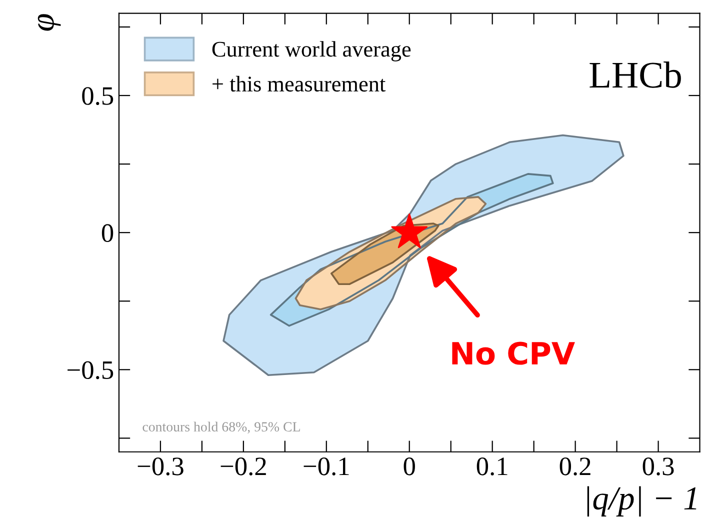  I want to click on x-tick-label: −0.1, so click(326, 467).